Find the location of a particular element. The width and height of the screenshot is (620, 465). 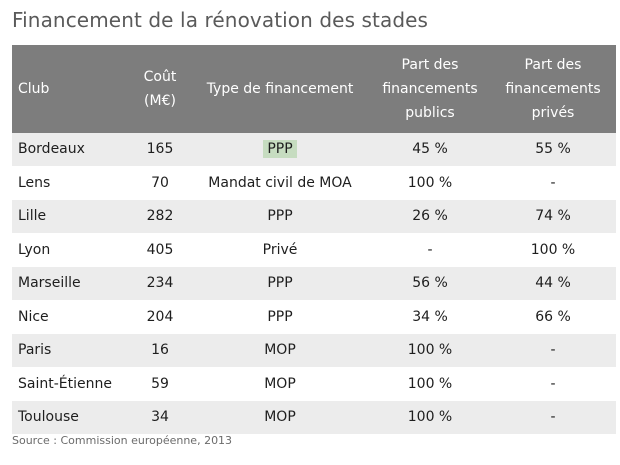

table-row: Lille 282 PPP 26 % 74 % is located at coordinates (314, 216).